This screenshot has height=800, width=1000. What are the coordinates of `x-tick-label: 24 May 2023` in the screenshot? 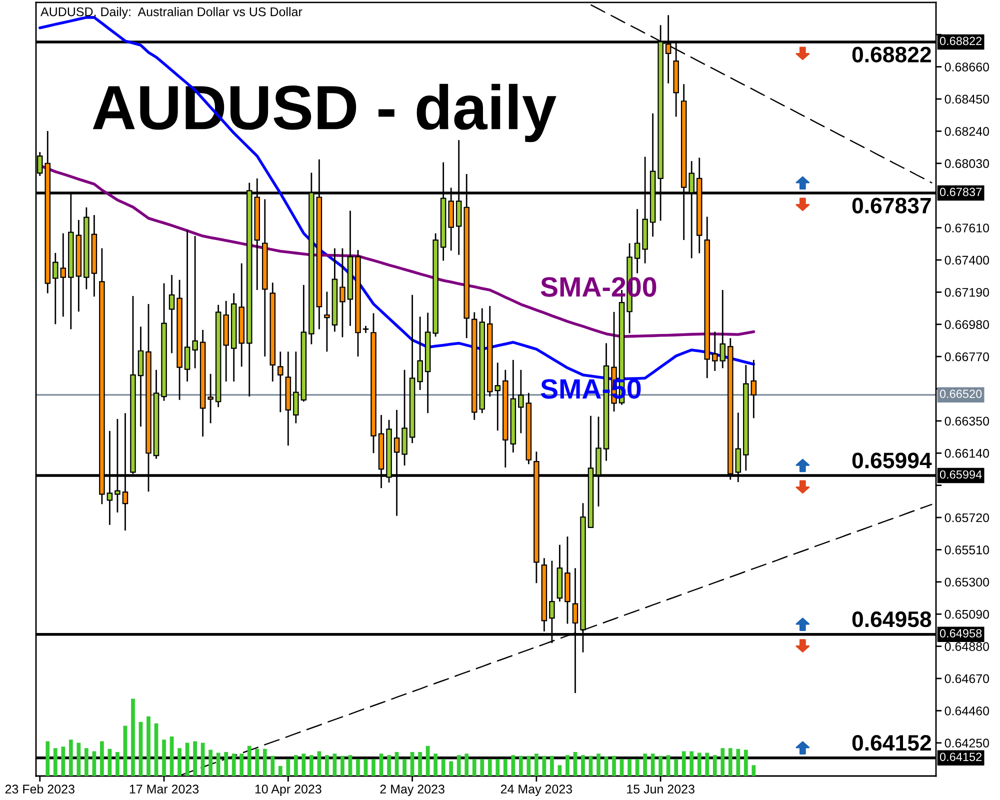 It's located at (536, 790).